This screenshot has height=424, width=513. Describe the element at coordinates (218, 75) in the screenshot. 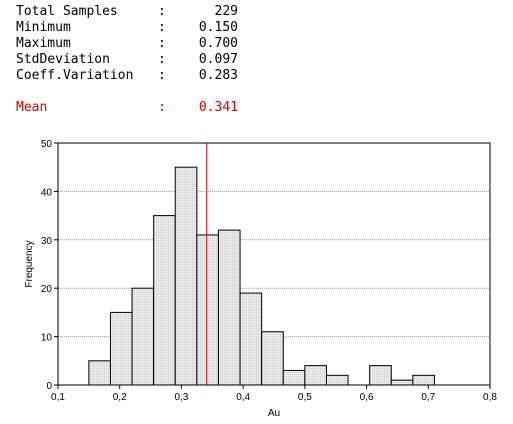

I see `stat-coeff-variation-value: 0.283` at that location.